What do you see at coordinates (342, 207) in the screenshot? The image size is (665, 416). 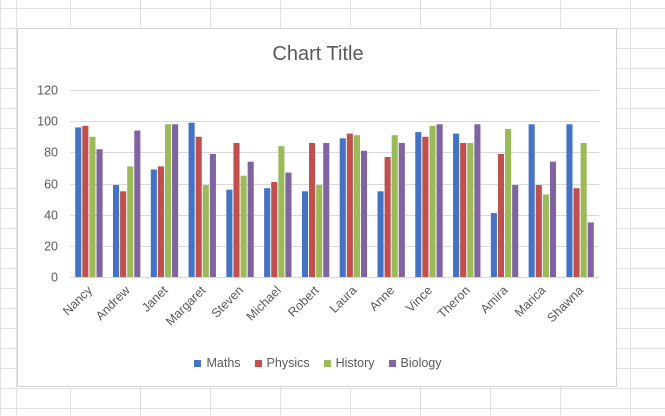 I see `bar-maths-laura` at bounding box center [342, 207].